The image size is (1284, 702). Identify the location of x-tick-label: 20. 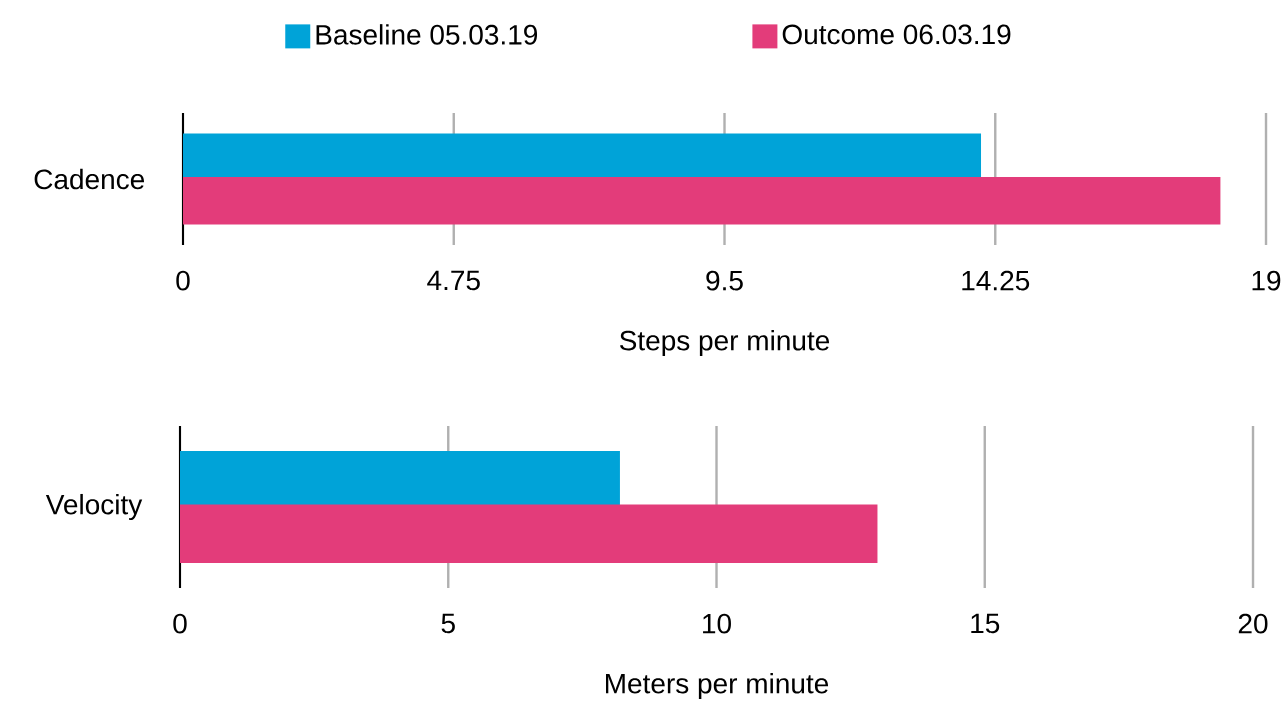
(1253, 623).